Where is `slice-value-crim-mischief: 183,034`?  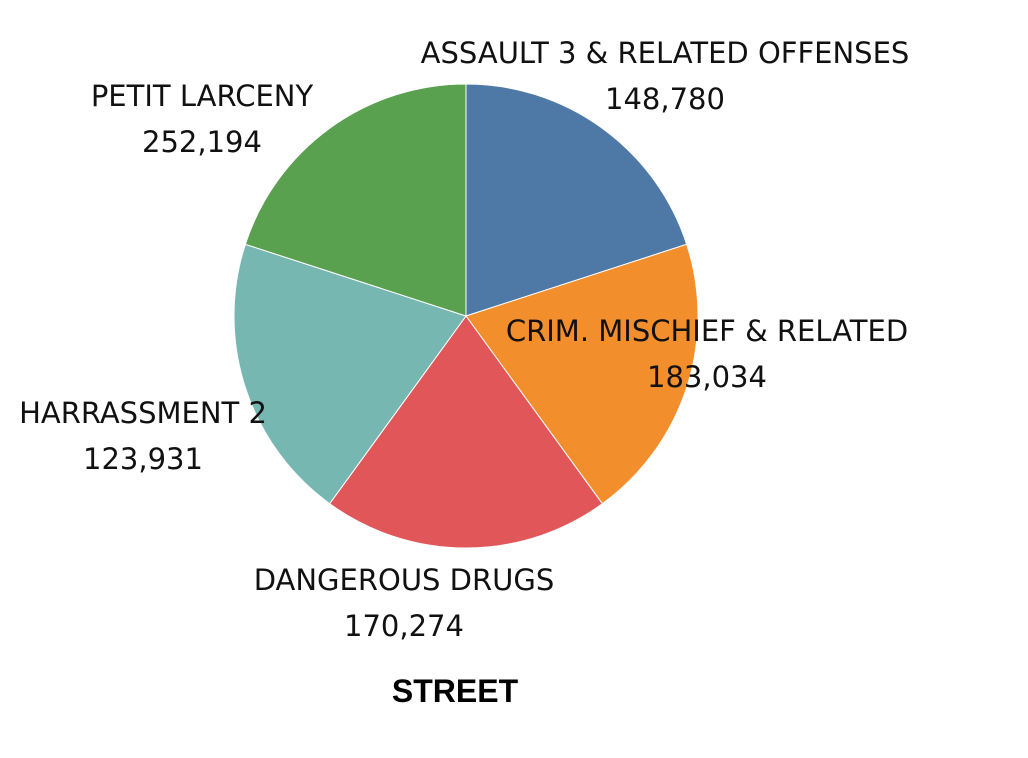
slice-value-crim-mischief: 183,034 is located at coordinates (707, 377).